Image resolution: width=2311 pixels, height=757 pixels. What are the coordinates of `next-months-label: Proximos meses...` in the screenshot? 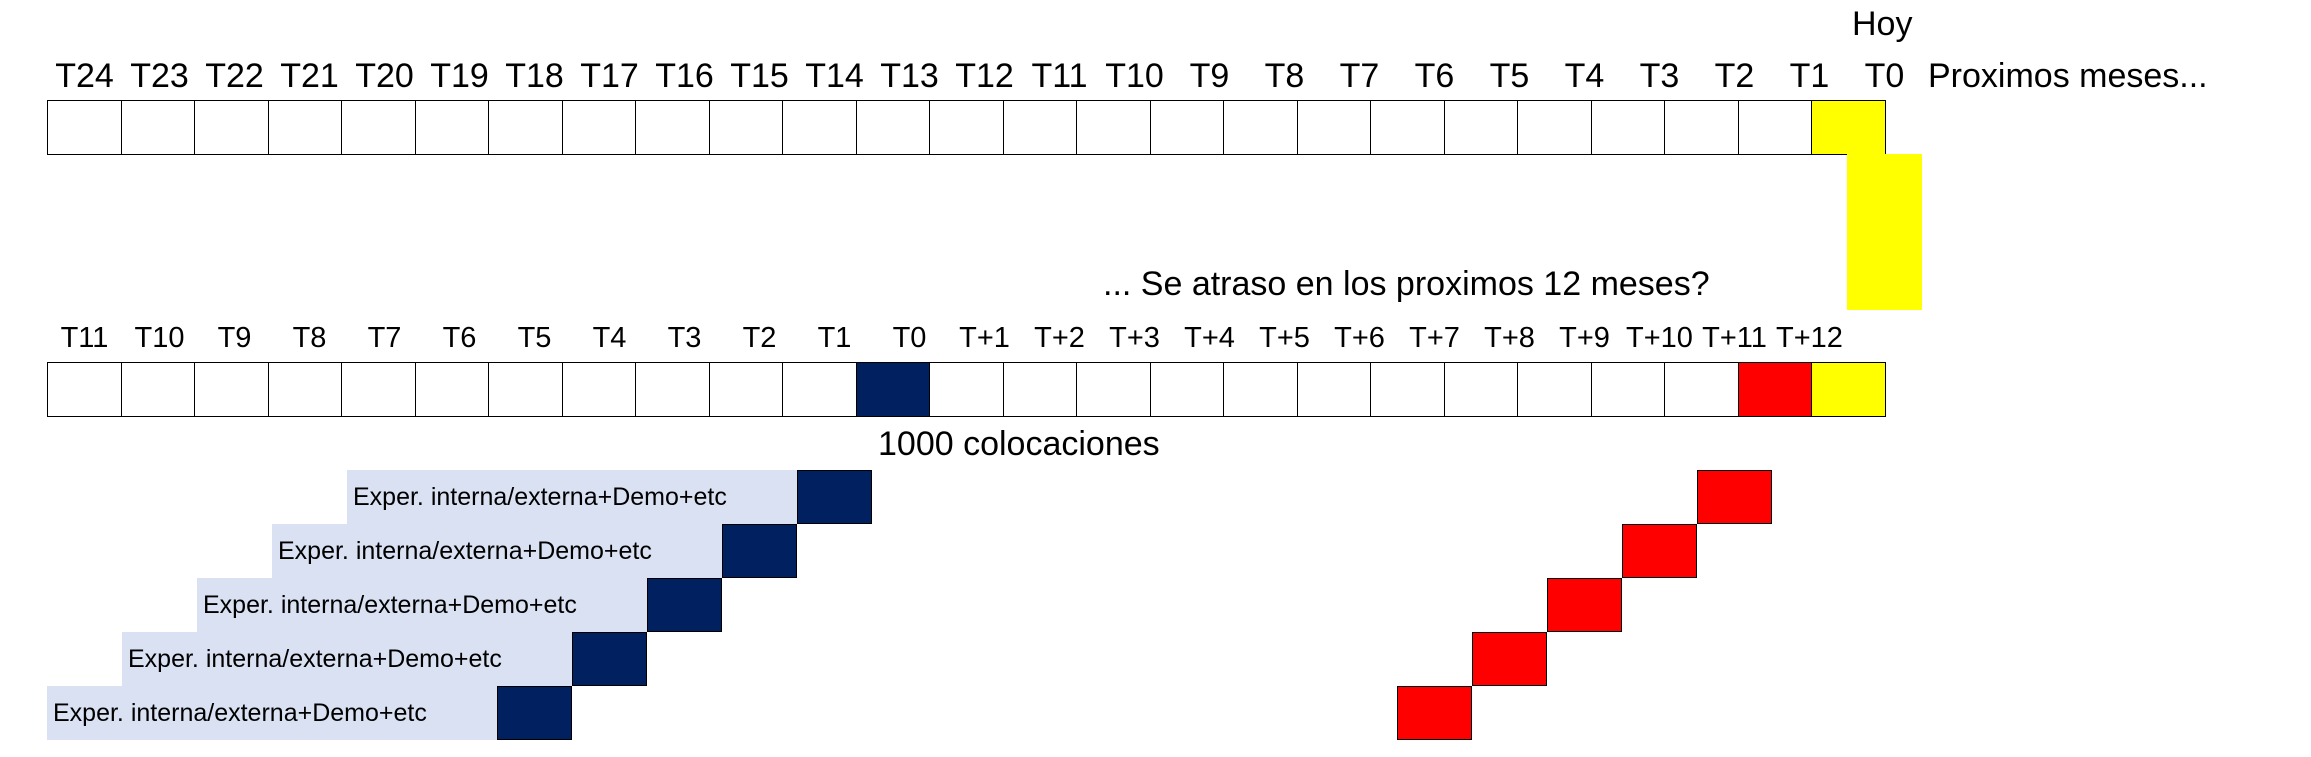 It's located at (2068, 76).